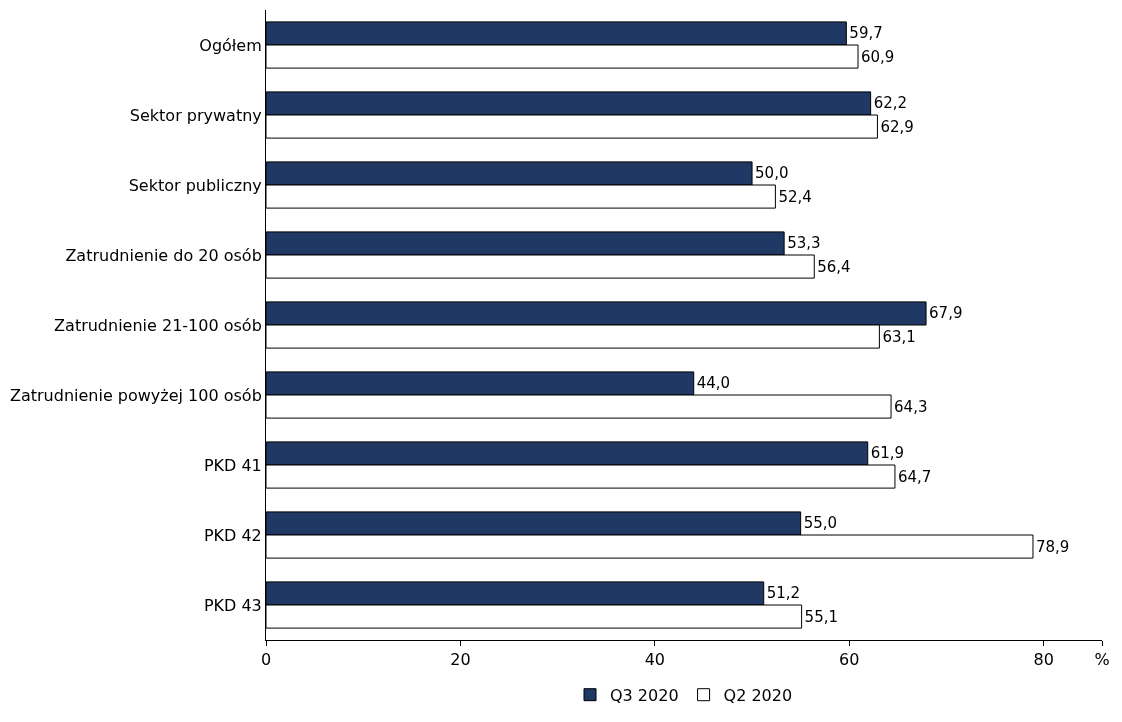 The height and width of the screenshot is (722, 1122). I want to click on data-label: 52,4, so click(795, 196).